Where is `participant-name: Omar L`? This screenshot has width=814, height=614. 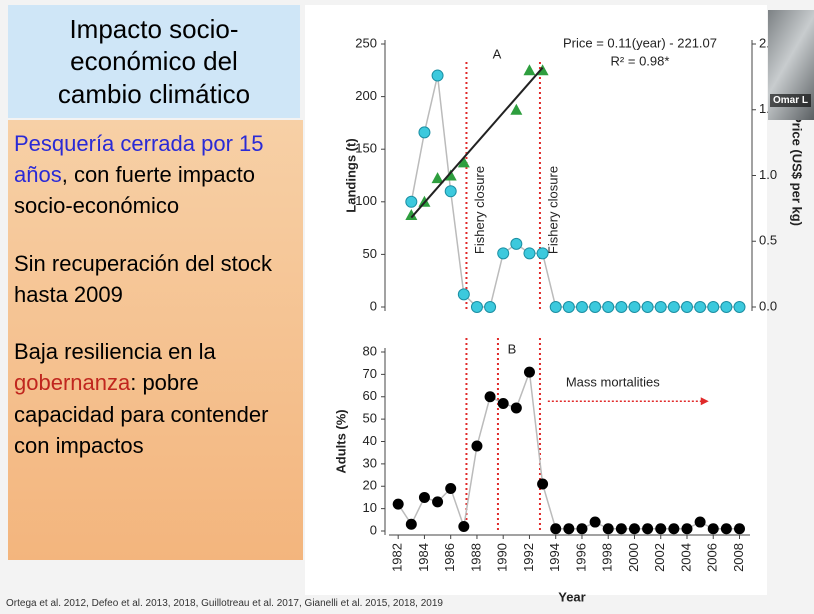 participant-name: Omar L is located at coordinates (791, 100).